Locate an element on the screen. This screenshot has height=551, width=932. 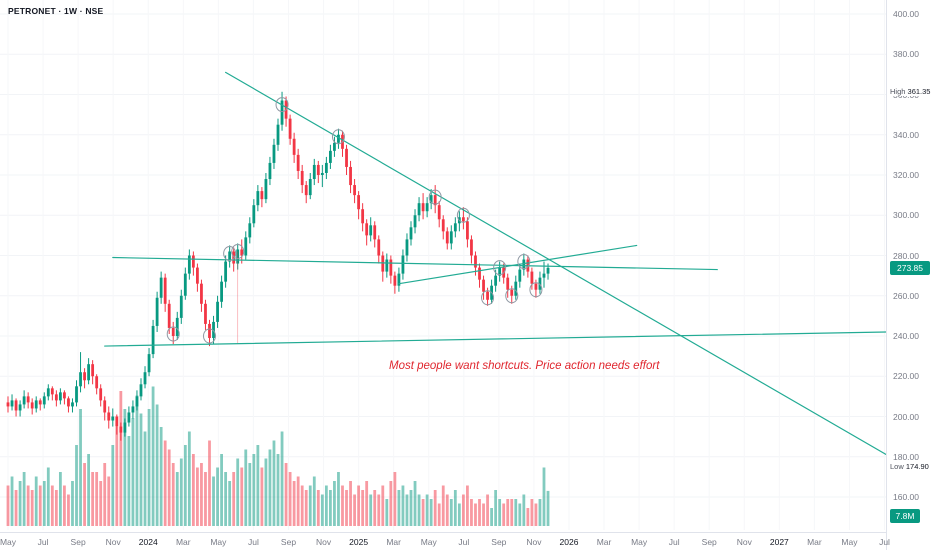
volume-series is located at coordinates (278, 456).